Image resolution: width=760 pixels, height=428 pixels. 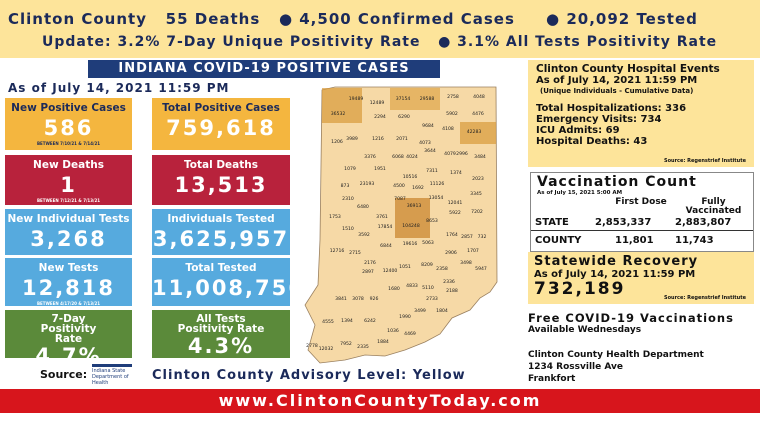 What do you see at coordinates (385, 227) in the screenshot?
I see `county-count: 17854` at bounding box center [385, 227].